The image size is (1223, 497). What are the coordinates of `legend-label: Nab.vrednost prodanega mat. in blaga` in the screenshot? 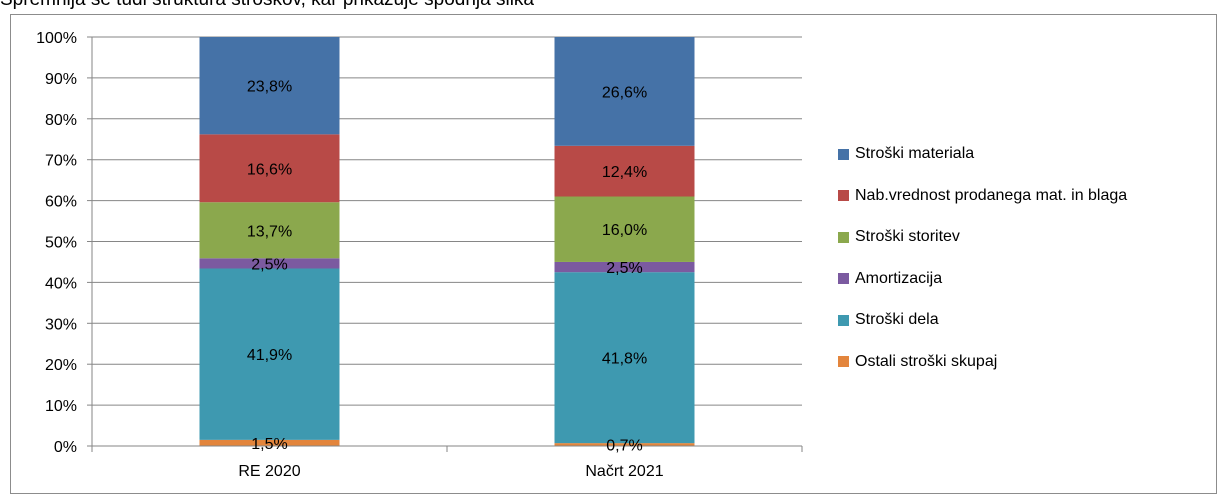 It's located at (991, 195).